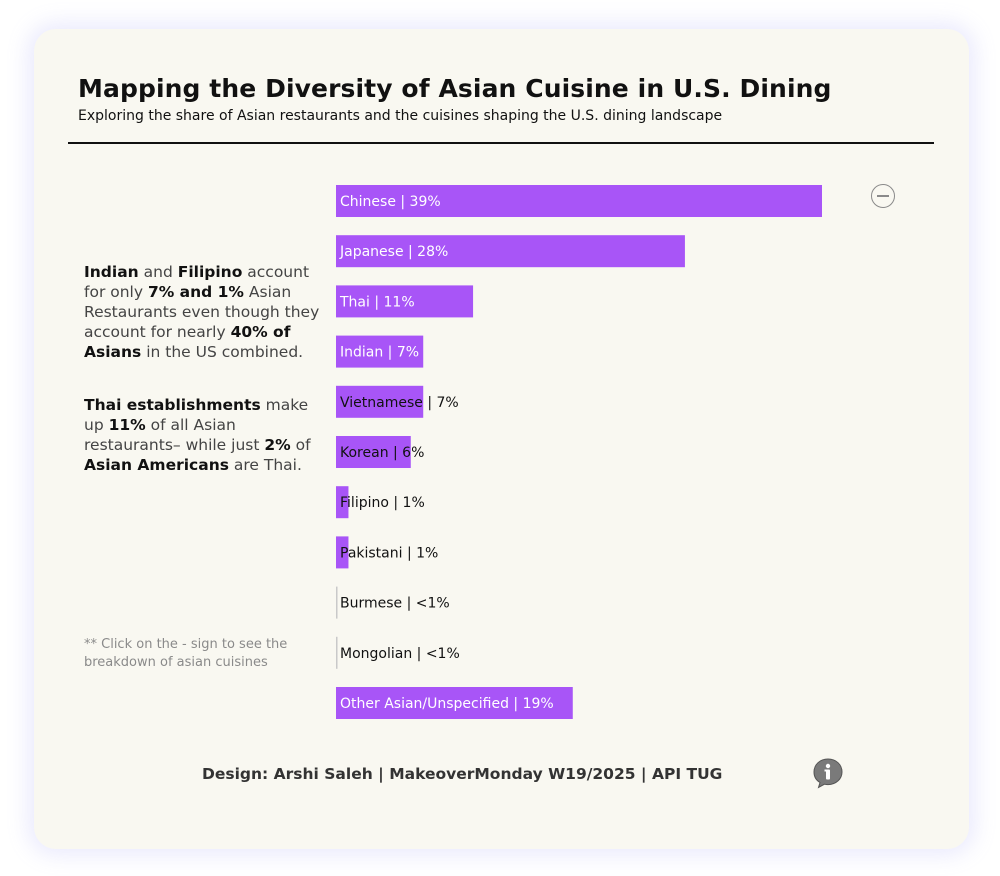  Describe the element at coordinates (579, 201) in the screenshot. I see `bar-chinese` at that location.